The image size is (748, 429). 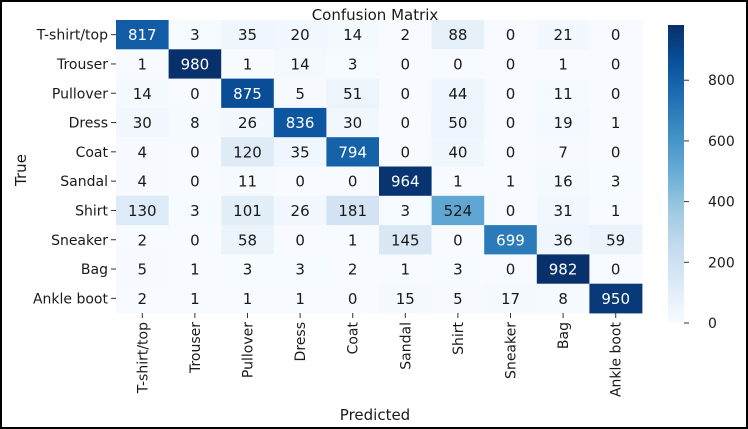 I want to click on cell-value-label: 4, so click(x=143, y=152).